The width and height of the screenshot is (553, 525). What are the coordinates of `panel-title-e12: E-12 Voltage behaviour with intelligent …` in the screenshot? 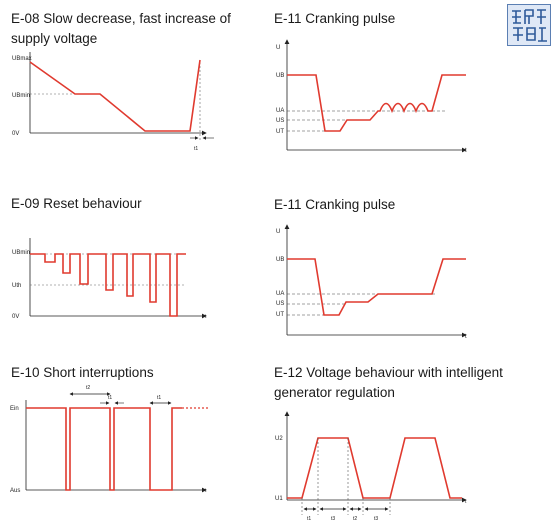 It's located at (388, 382).